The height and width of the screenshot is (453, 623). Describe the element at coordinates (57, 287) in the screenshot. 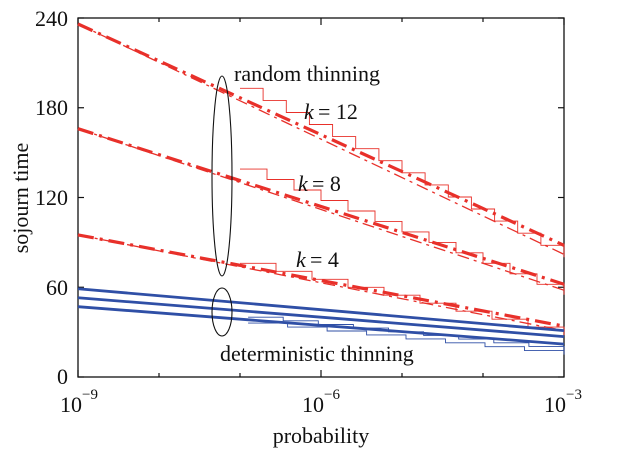

I see `y-tick-label-60: 60` at that location.